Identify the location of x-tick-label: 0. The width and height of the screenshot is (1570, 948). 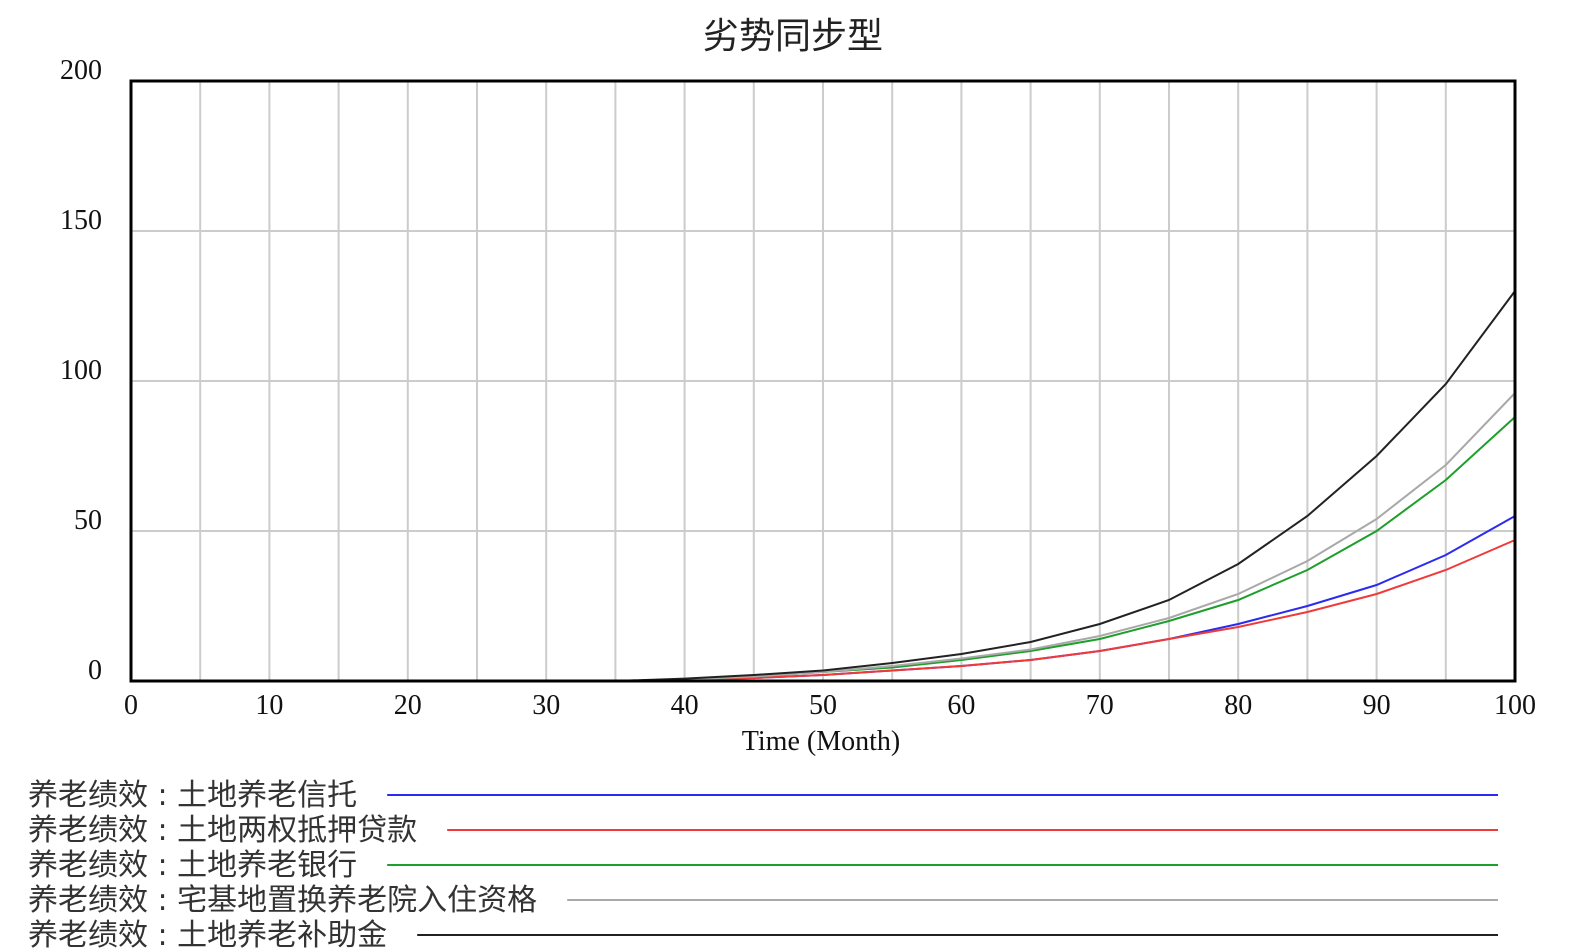
(131, 705).